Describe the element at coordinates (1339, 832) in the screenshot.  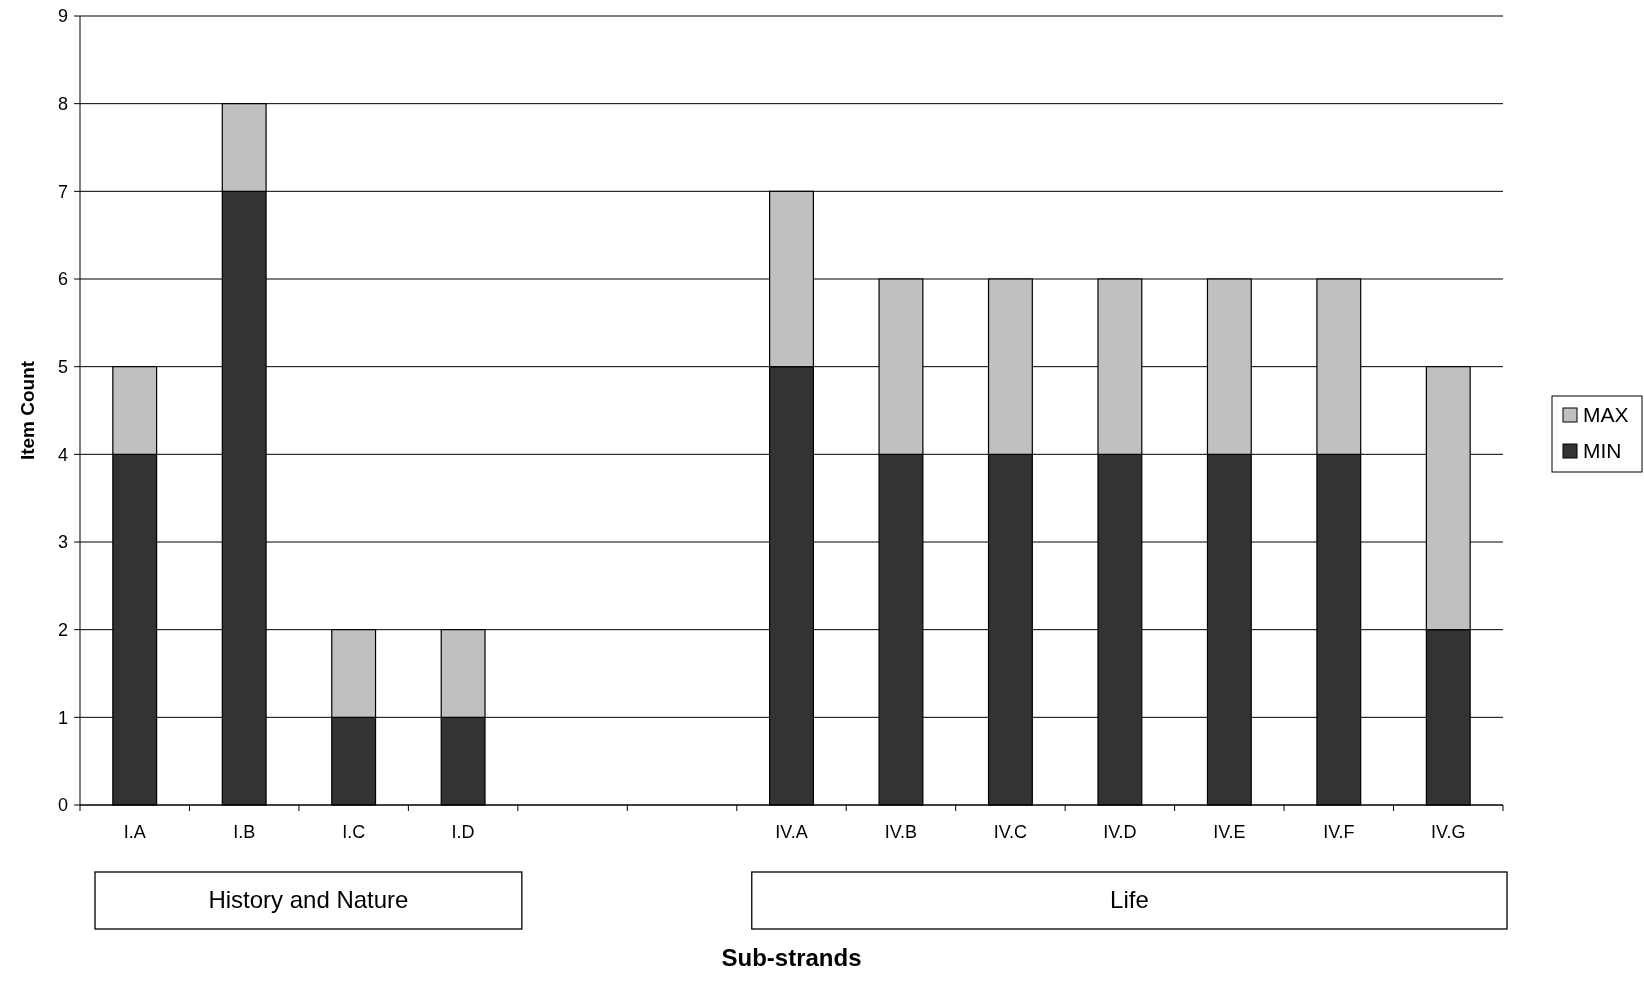
I see `x-tick-label: IV.F` at that location.